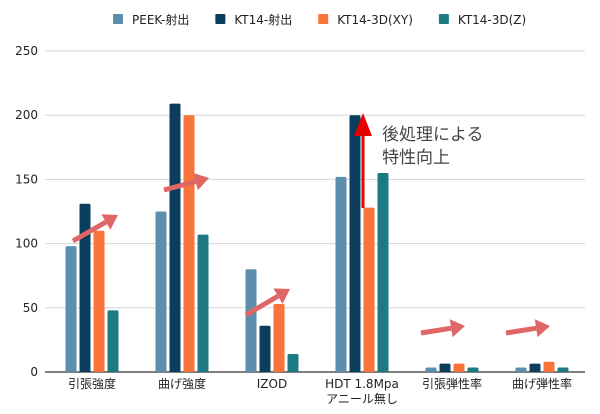 This screenshot has width=600, height=414. I want to click on y-tick-label: 100, so click(26, 244).